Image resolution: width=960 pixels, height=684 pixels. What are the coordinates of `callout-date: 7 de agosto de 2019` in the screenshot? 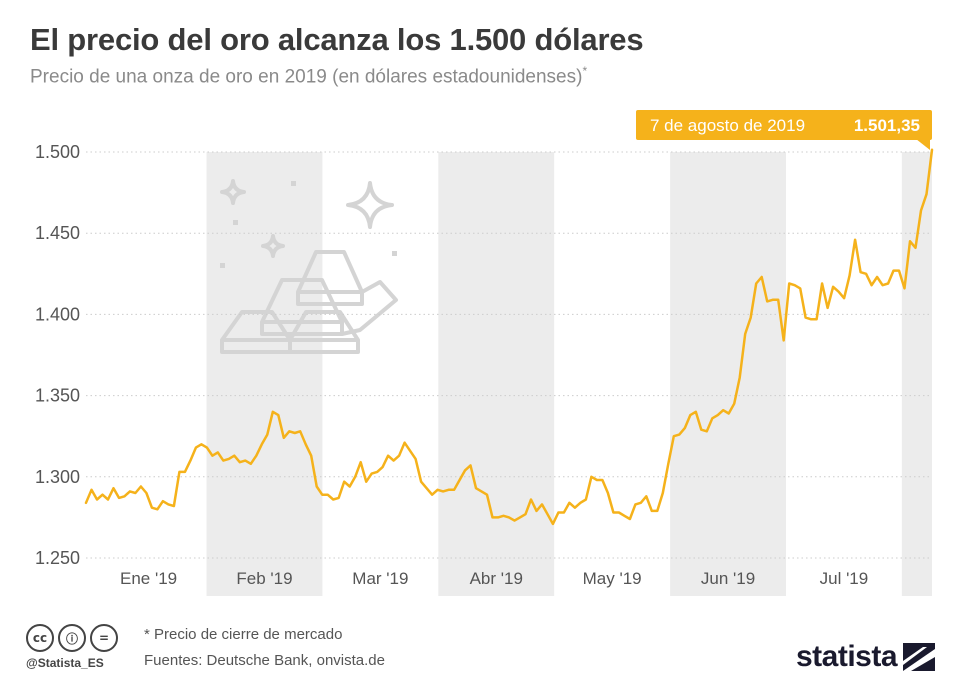 It's located at (727, 125).